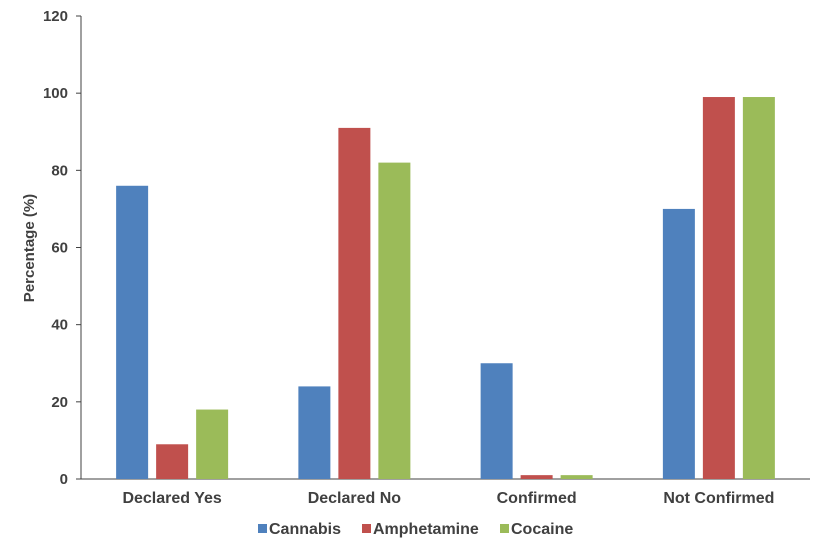  Describe the element at coordinates (394, 320) in the screenshot. I see `bar-cocaine-declared-no` at that location.